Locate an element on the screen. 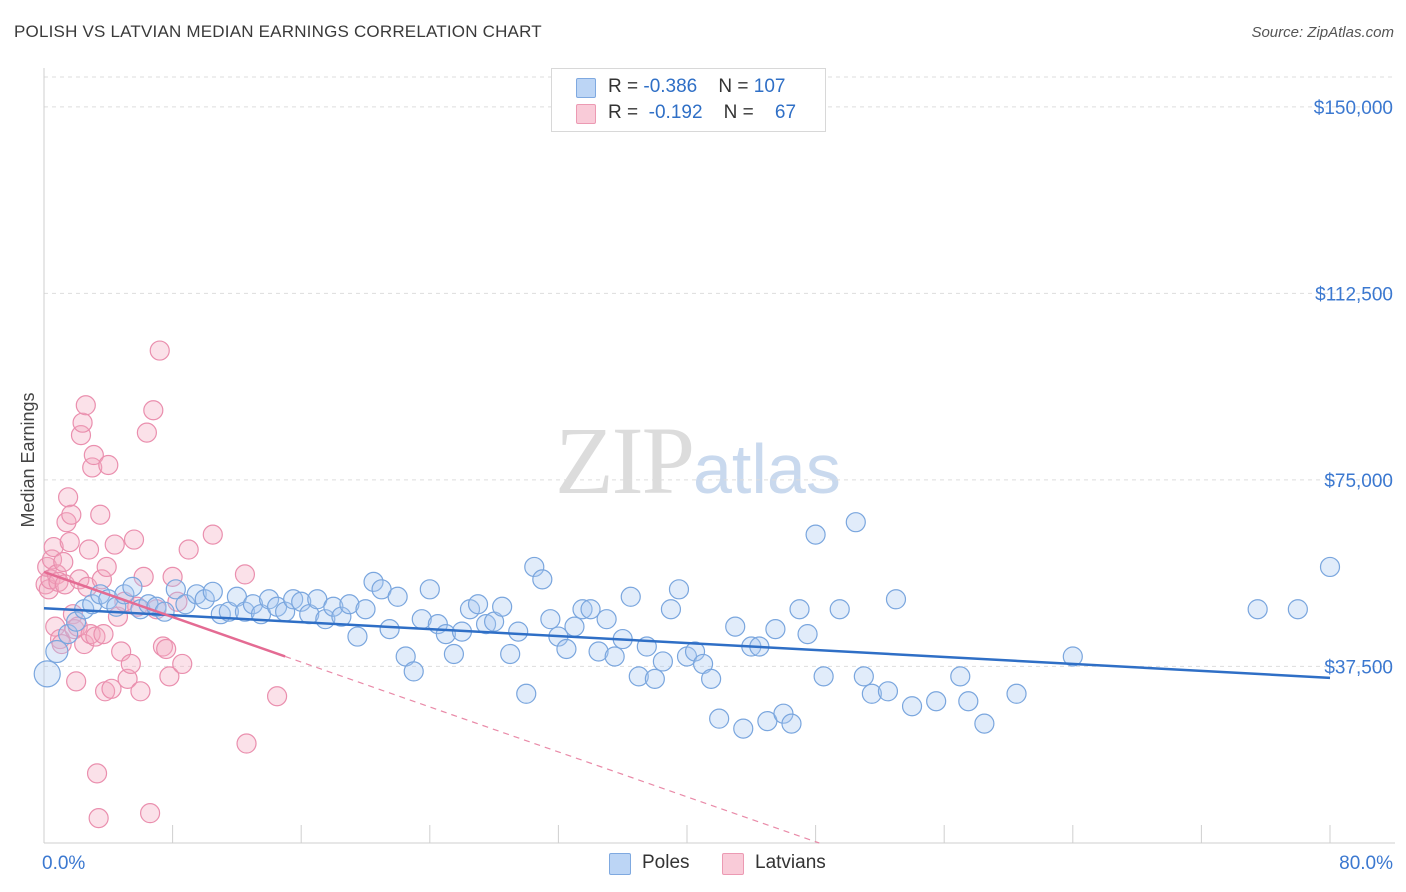  poles-n-label: N = is located at coordinates (736, 86).